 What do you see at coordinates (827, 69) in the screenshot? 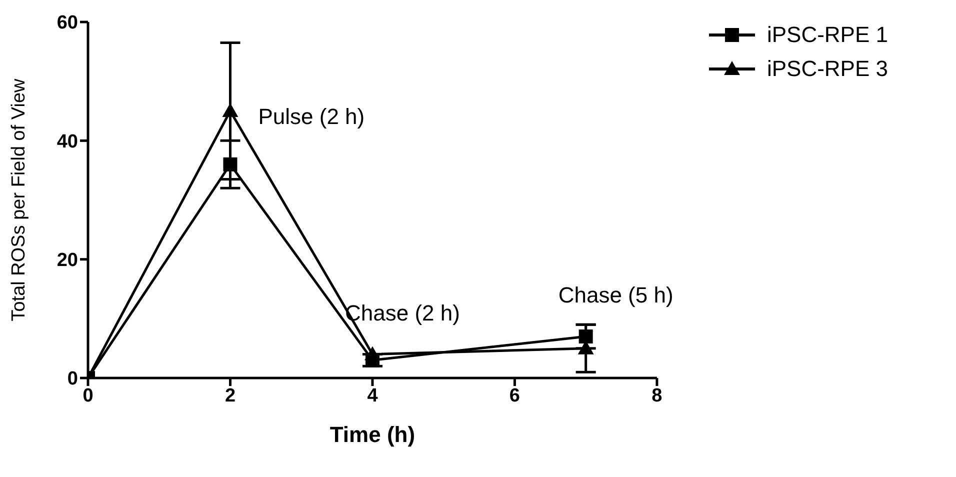
I see `legend-label: iPSC-RPE 3` at bounding box center [827, 69].